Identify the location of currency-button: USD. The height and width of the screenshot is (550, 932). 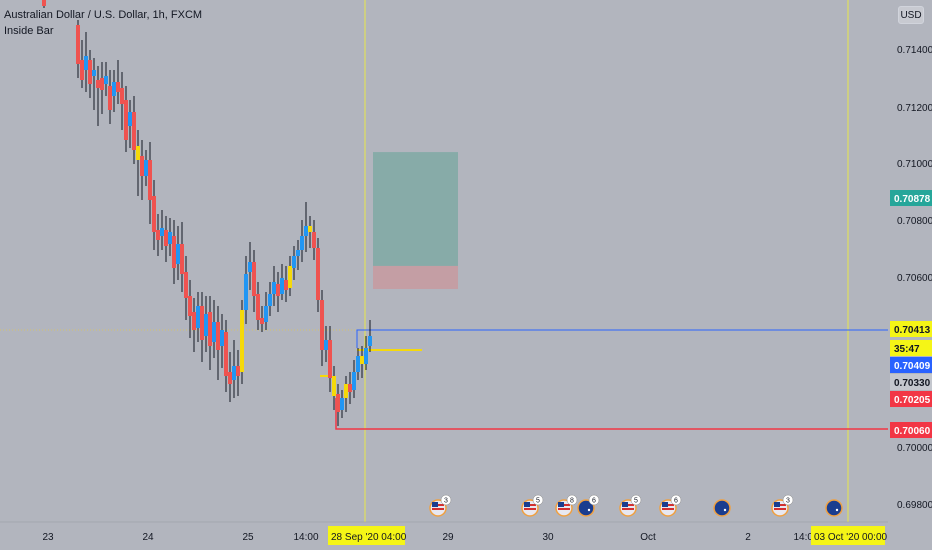
(911, 15).